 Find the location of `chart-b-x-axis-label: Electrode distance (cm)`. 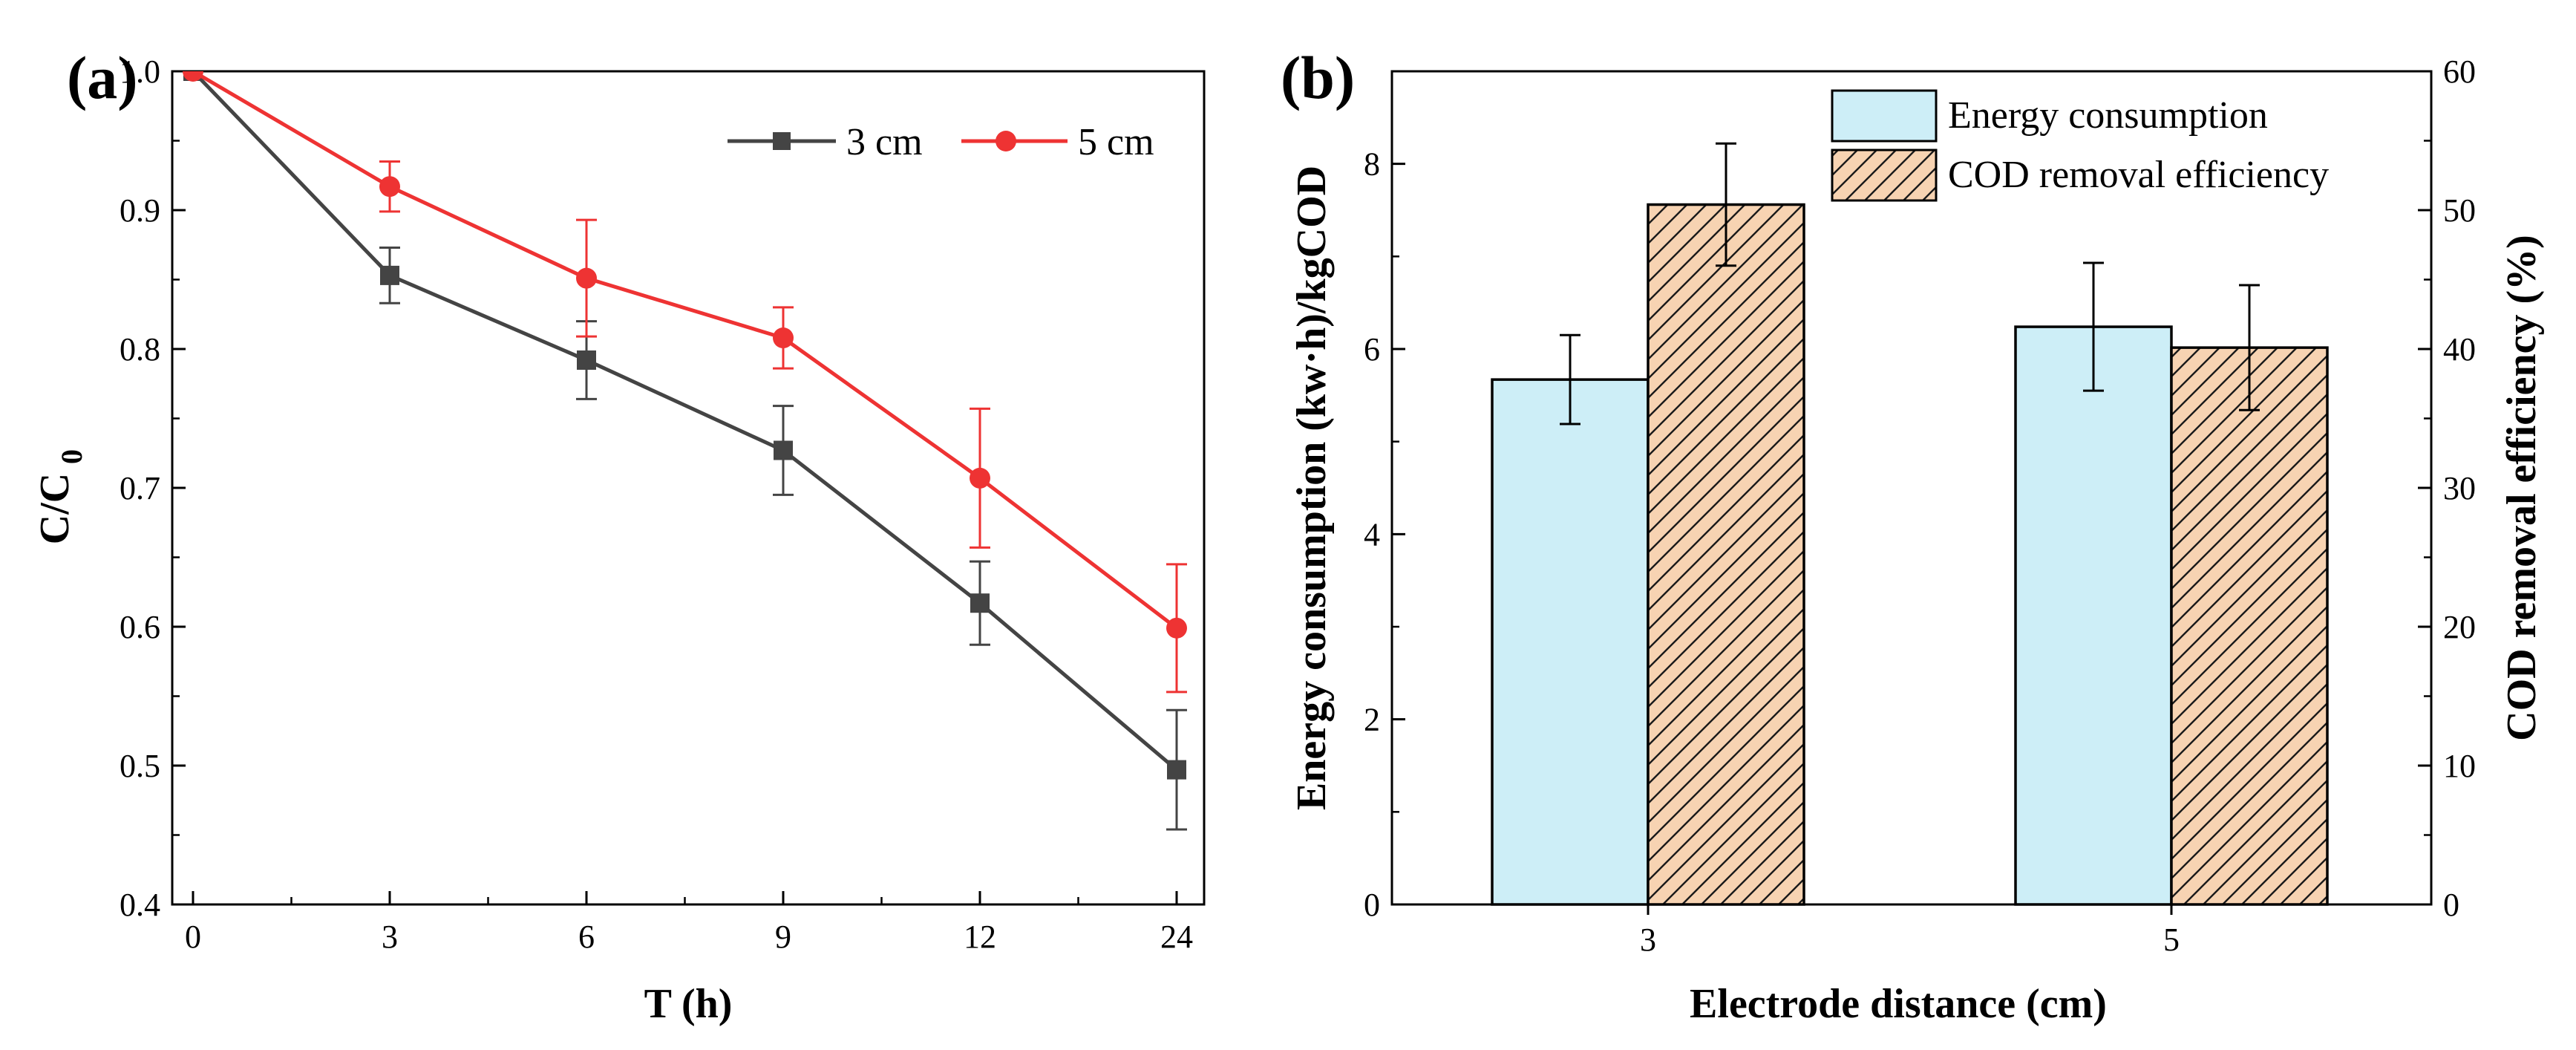

chart-b-x-axis-label: Electrode distance (cm) is located at coordinates (1899, 1004).